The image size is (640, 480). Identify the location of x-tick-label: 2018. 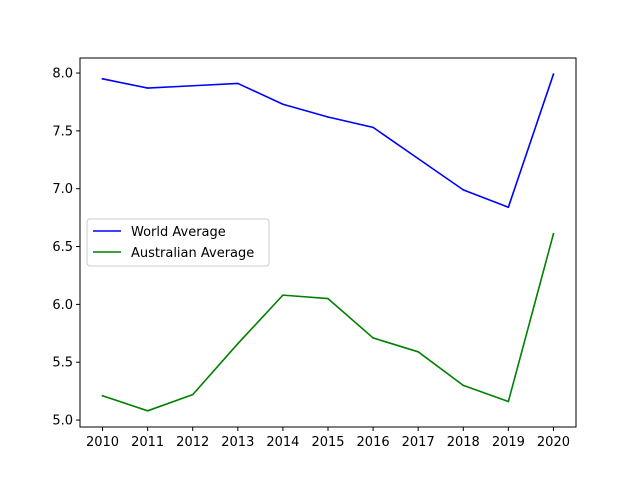
(463, 442).